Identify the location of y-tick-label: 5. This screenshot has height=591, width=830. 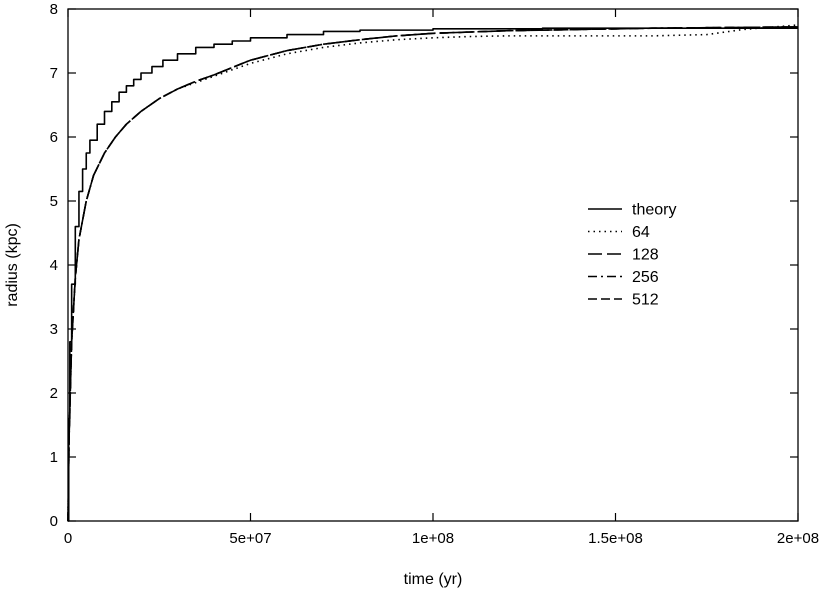
(54, 201).